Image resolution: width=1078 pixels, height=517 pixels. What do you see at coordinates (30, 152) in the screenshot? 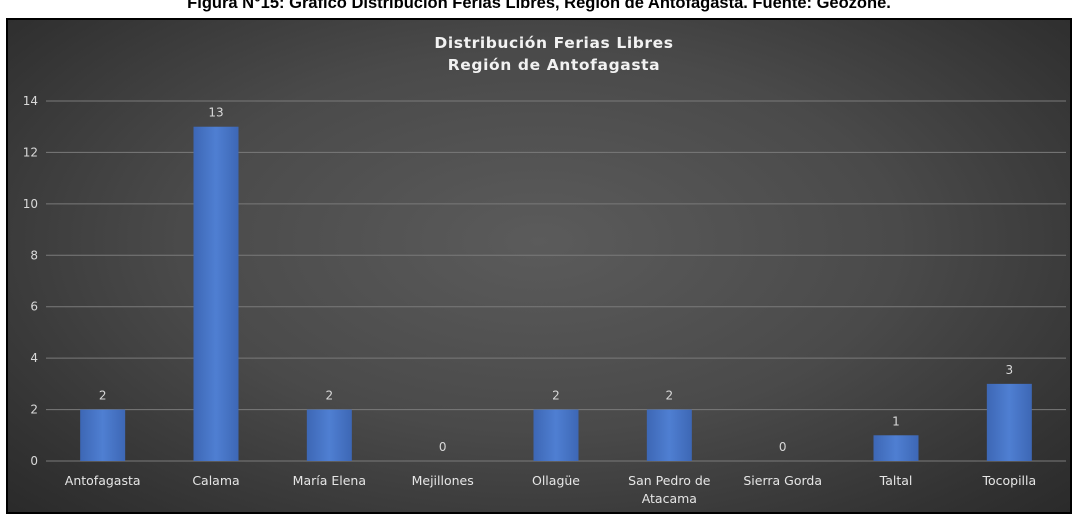
I see `y-tick-label: 12` at bounding box center [30, 152].